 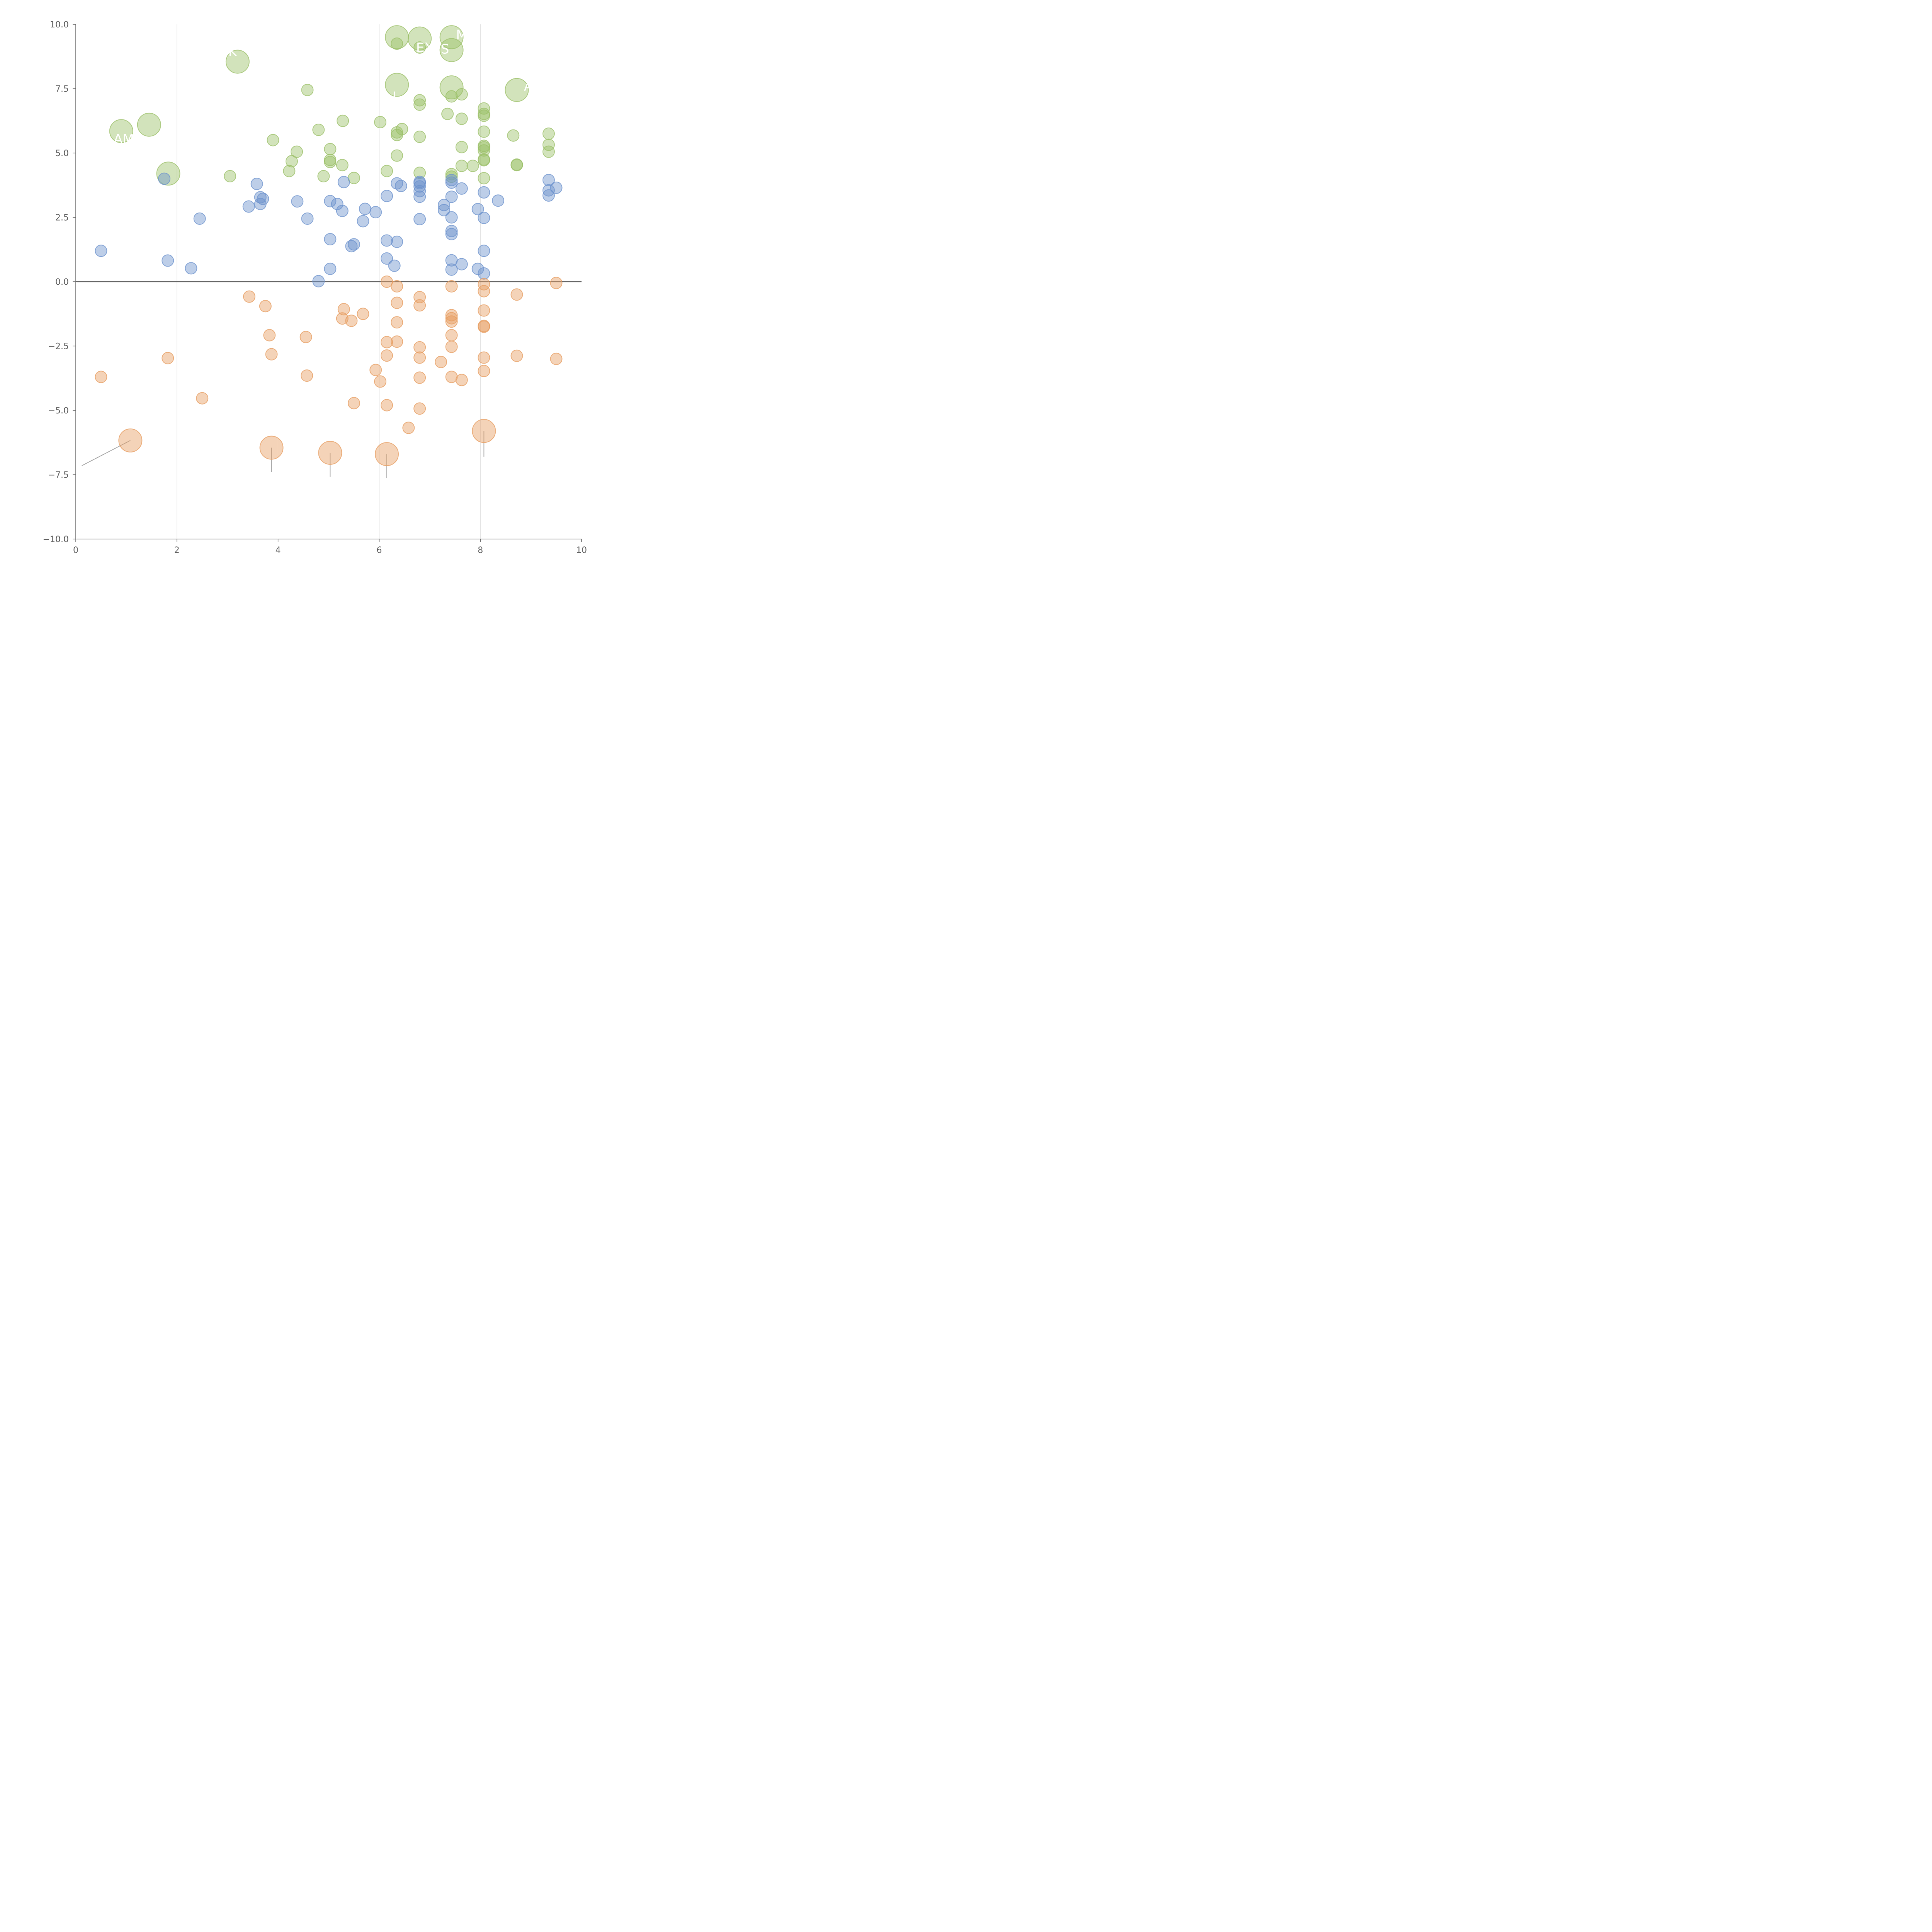 I want to click on x-tick-label-5: 10, so click(x=581, y=550).